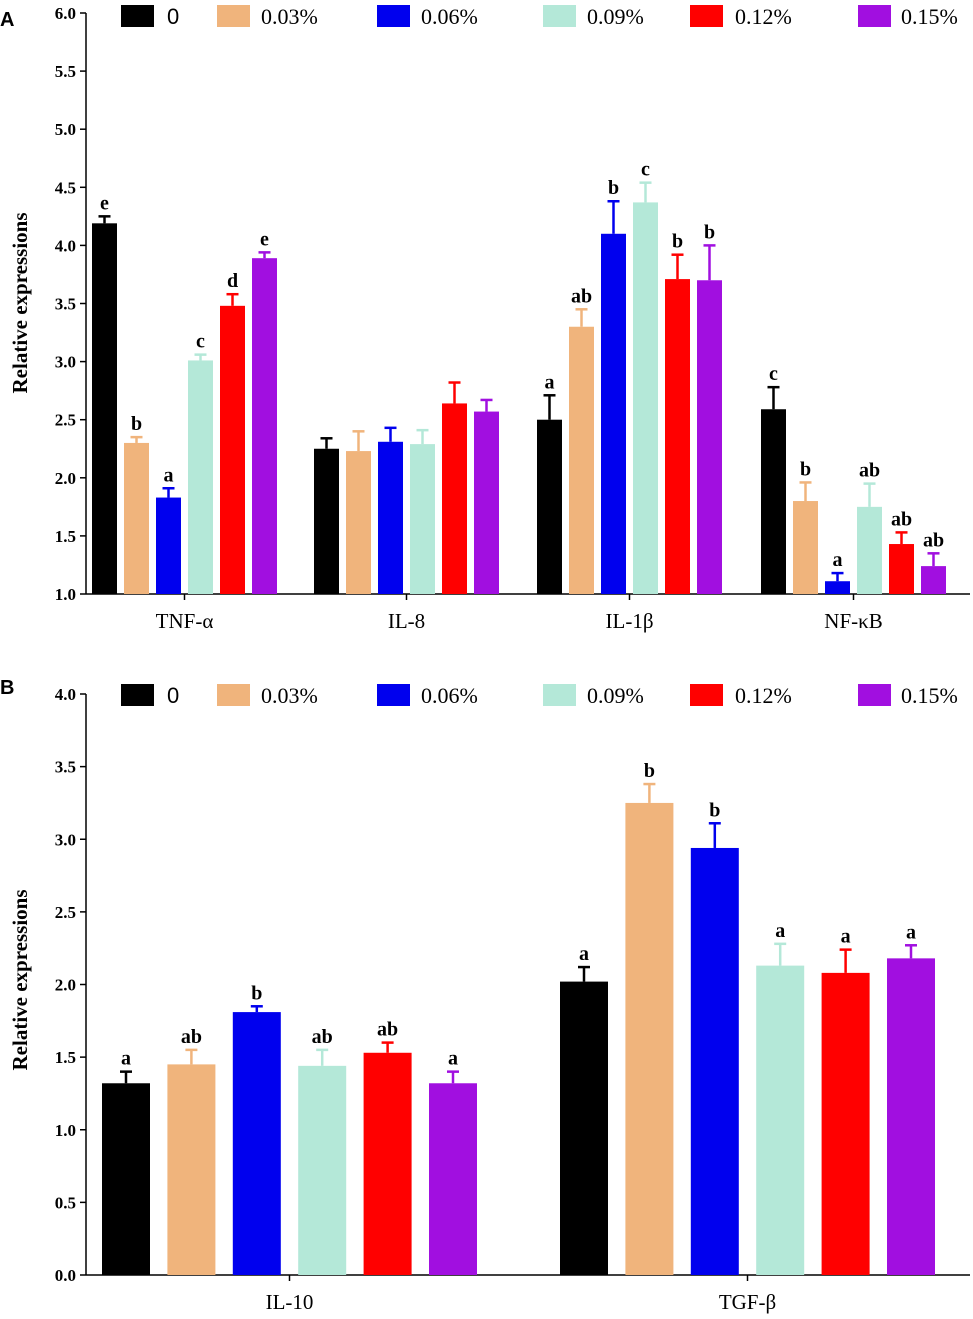 This screenshot has height=1319, width=973. What do you see at coordinates (185, 621) in the screenshot?
I see `category-label: TNF-α` at bounding box center [185, 621].